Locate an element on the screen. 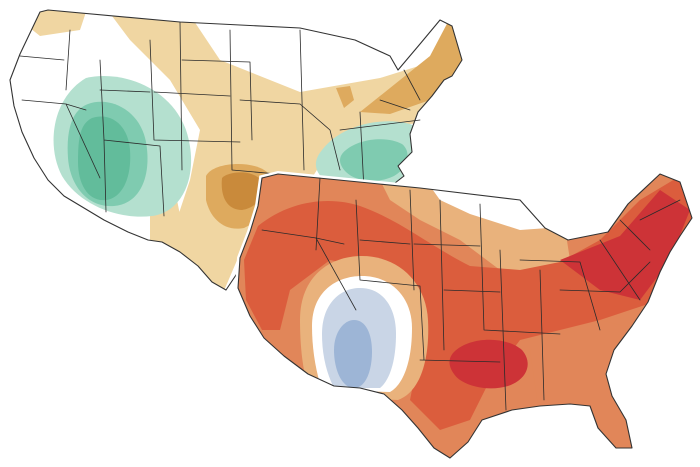 This screenshot has width=700, height=467. dry-great-lakes is located at coordinates (345, 97).